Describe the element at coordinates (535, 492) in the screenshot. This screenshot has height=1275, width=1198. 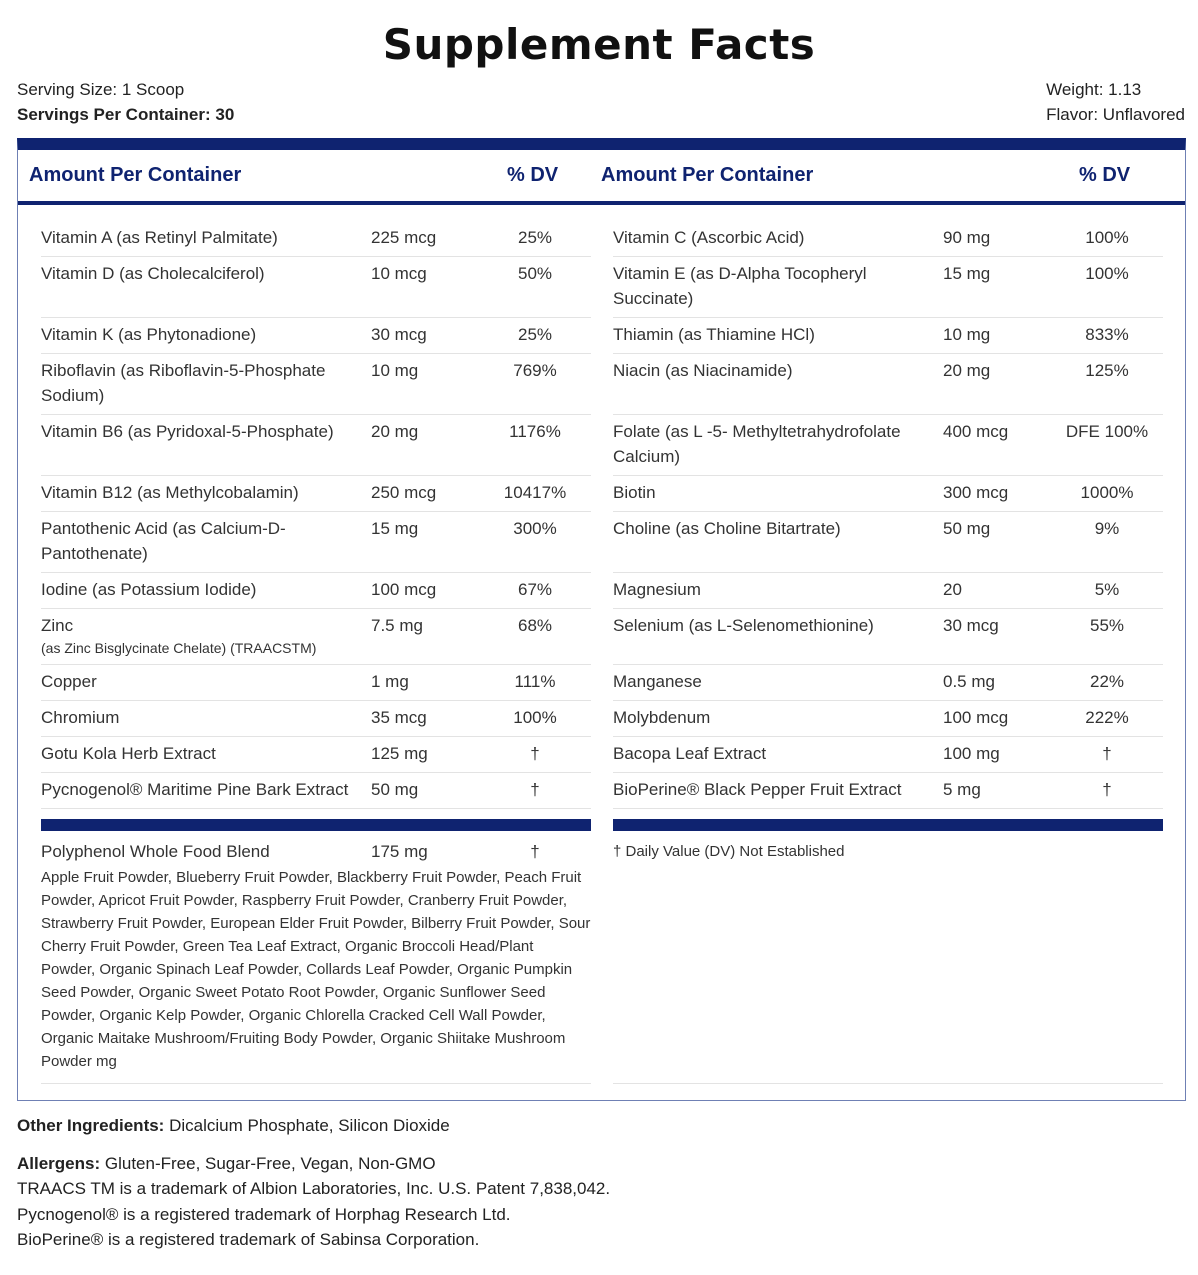
I see `nutrient-dv: 10417%` at that location.